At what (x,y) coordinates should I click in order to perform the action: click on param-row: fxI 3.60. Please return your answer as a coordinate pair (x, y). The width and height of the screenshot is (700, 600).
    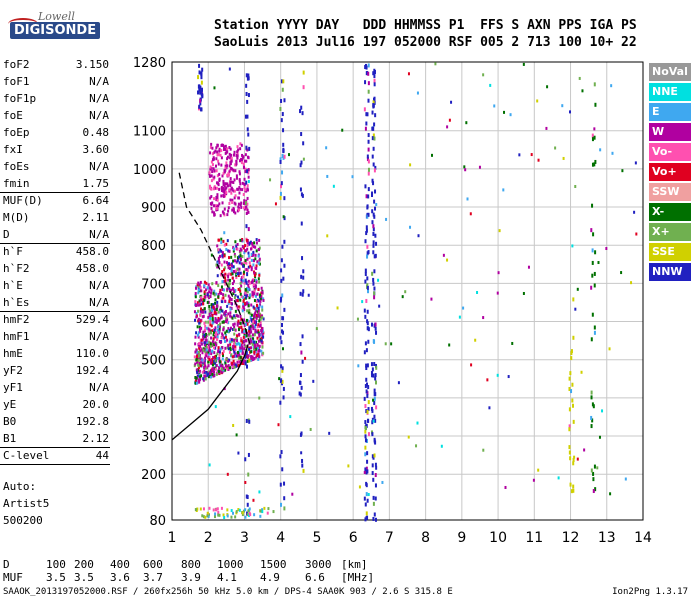
    Looking at the image, I should click on (56, 151).